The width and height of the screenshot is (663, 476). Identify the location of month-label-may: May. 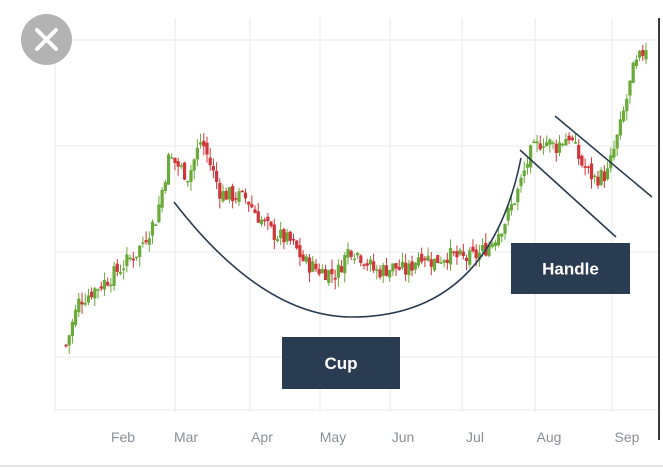
(333, 437).